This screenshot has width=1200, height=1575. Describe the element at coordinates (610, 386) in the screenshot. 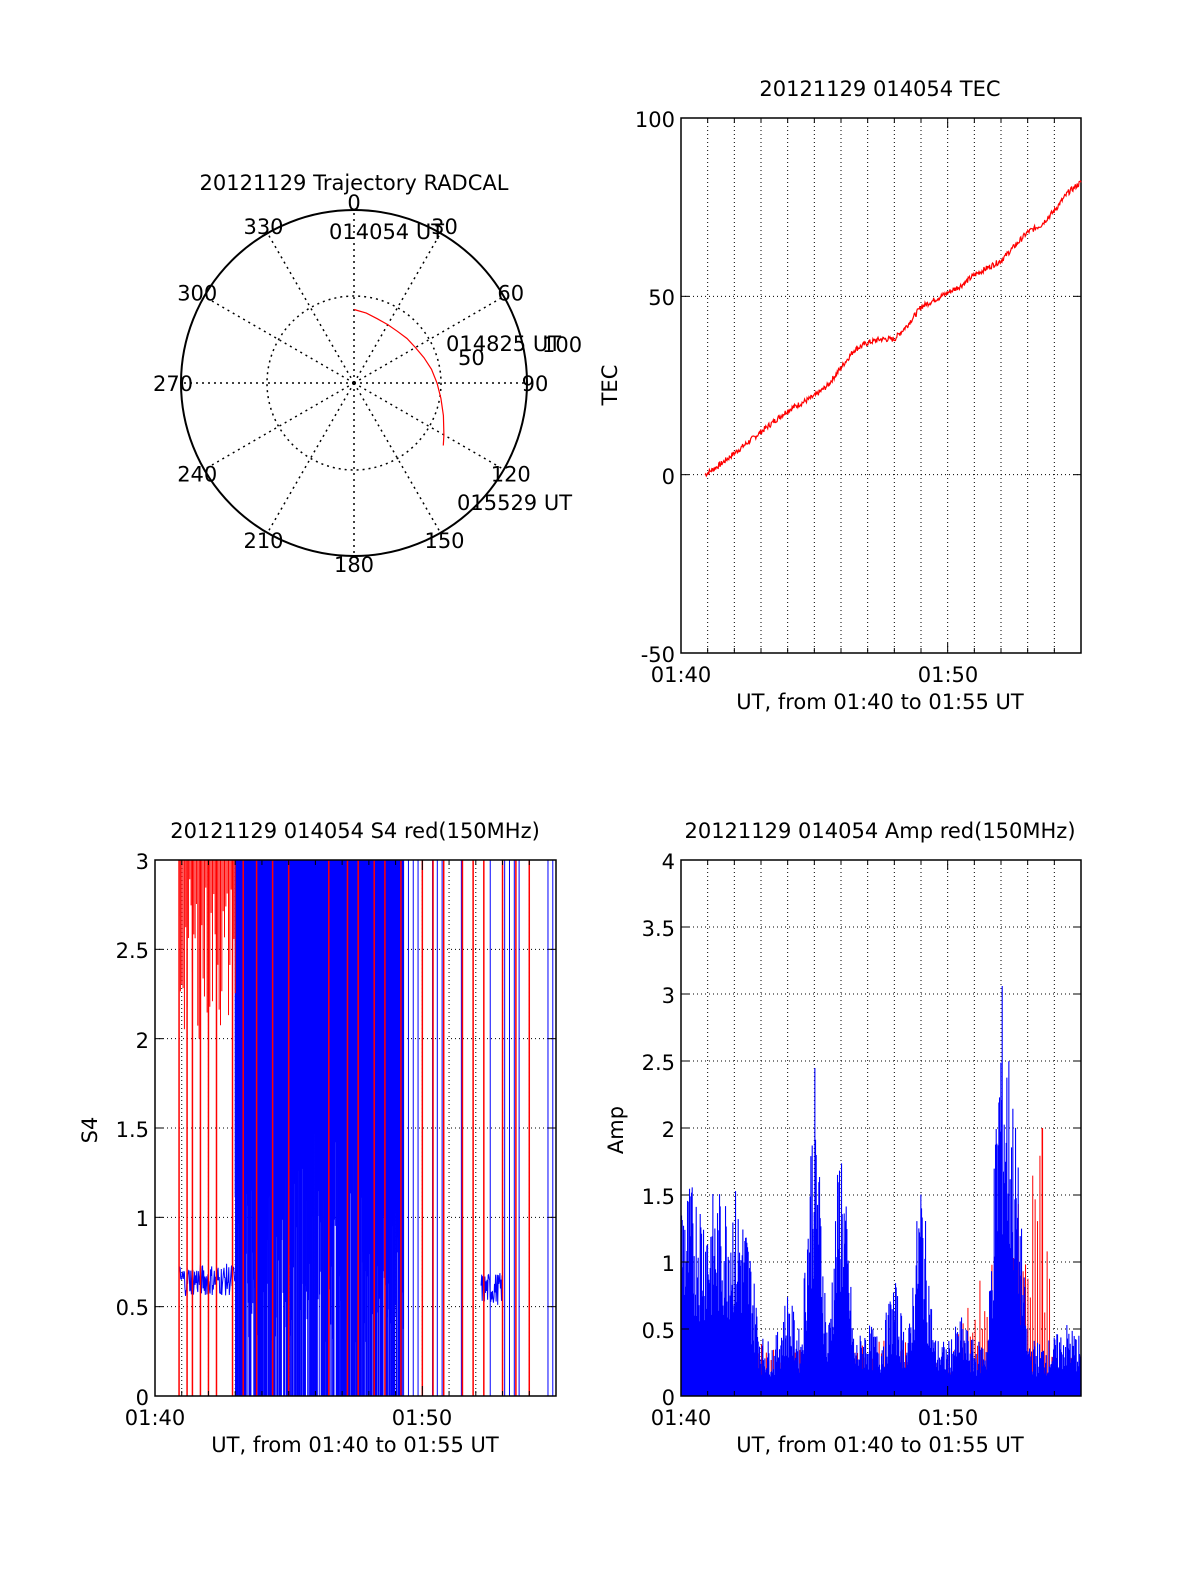

I see `tec-ylabel: TEC` at that location.